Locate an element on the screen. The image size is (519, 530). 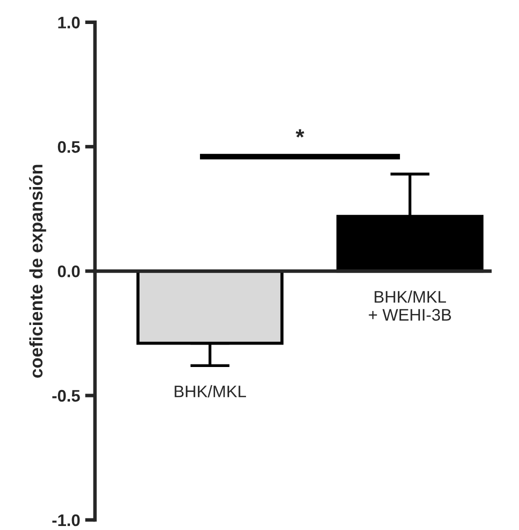
x-tick-label: BHK/MKL is located at coordinates (210, 391).